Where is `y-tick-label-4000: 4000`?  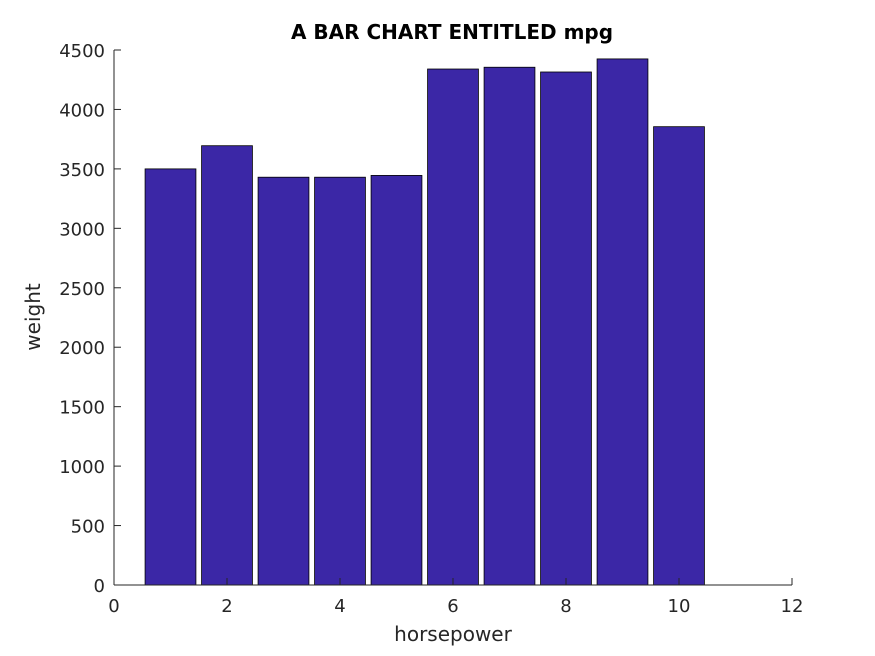 y-tick-label-4000: 4000 is located at coordinates (82, 110).